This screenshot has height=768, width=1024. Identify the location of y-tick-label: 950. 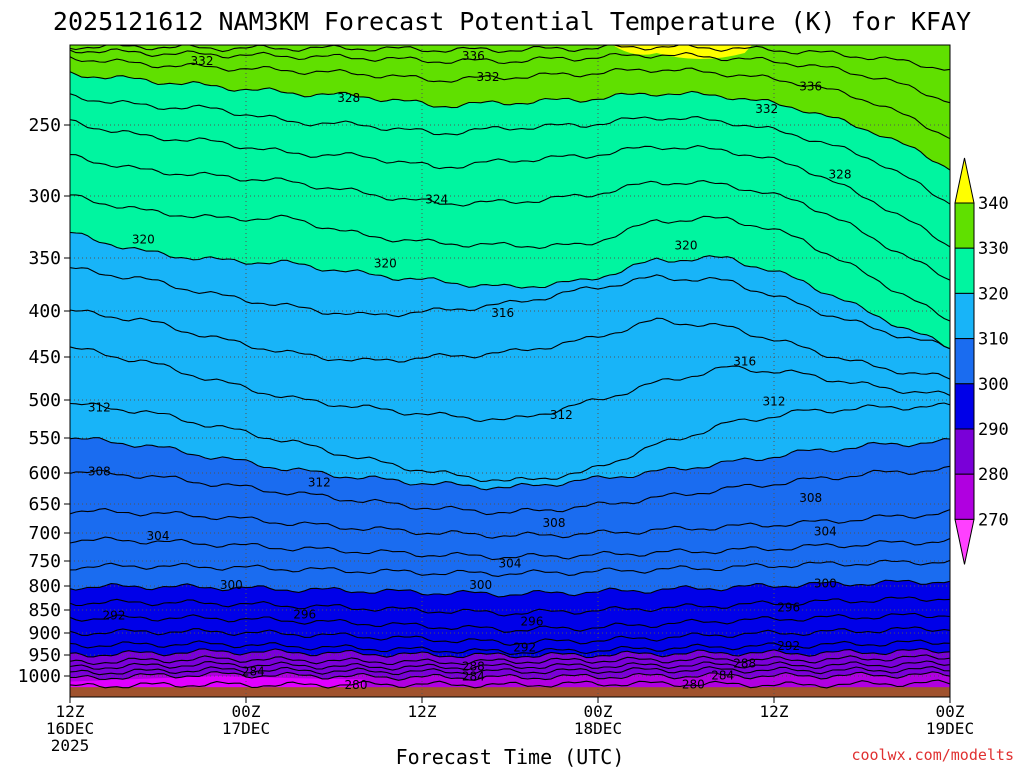
(44, 655).